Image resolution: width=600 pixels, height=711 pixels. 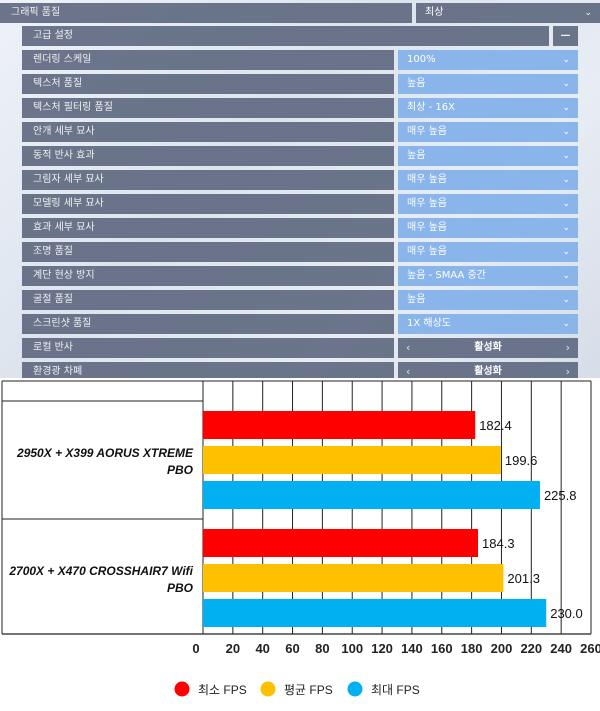 I want to click on collapse-icon: —, so click(x=565, y=36).